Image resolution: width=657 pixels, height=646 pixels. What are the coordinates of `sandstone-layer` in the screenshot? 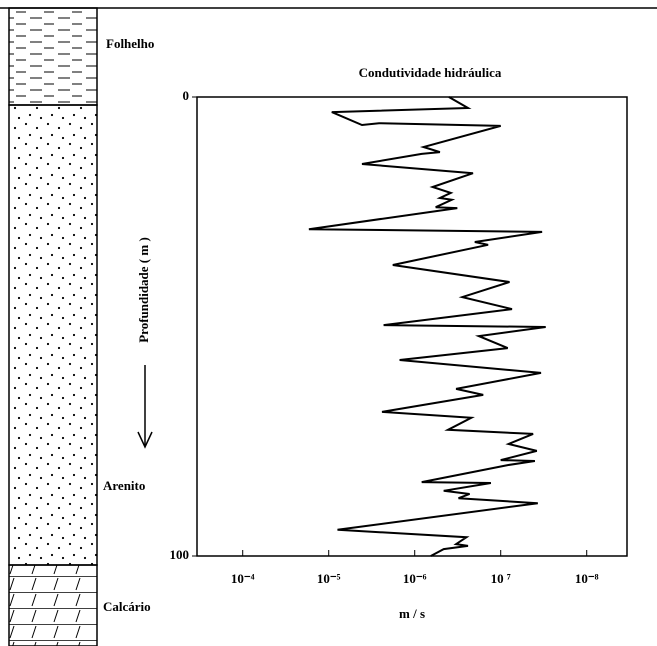 It's located at (53, 335).